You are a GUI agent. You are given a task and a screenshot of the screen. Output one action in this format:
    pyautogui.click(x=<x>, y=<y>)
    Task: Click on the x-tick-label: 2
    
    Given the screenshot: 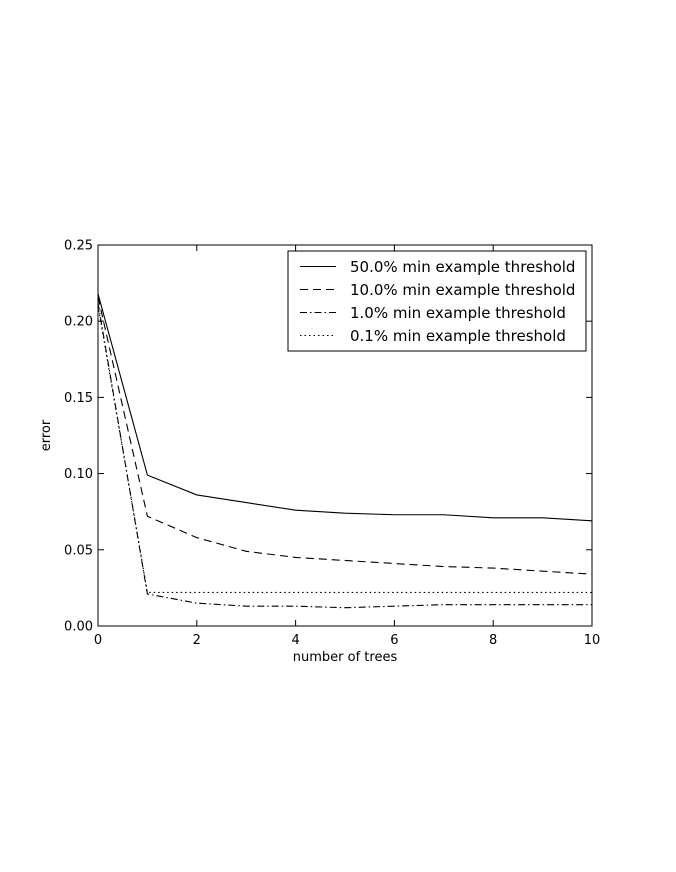 What is the action you would take?
    pyautogui.click(x=197, y=640)
    